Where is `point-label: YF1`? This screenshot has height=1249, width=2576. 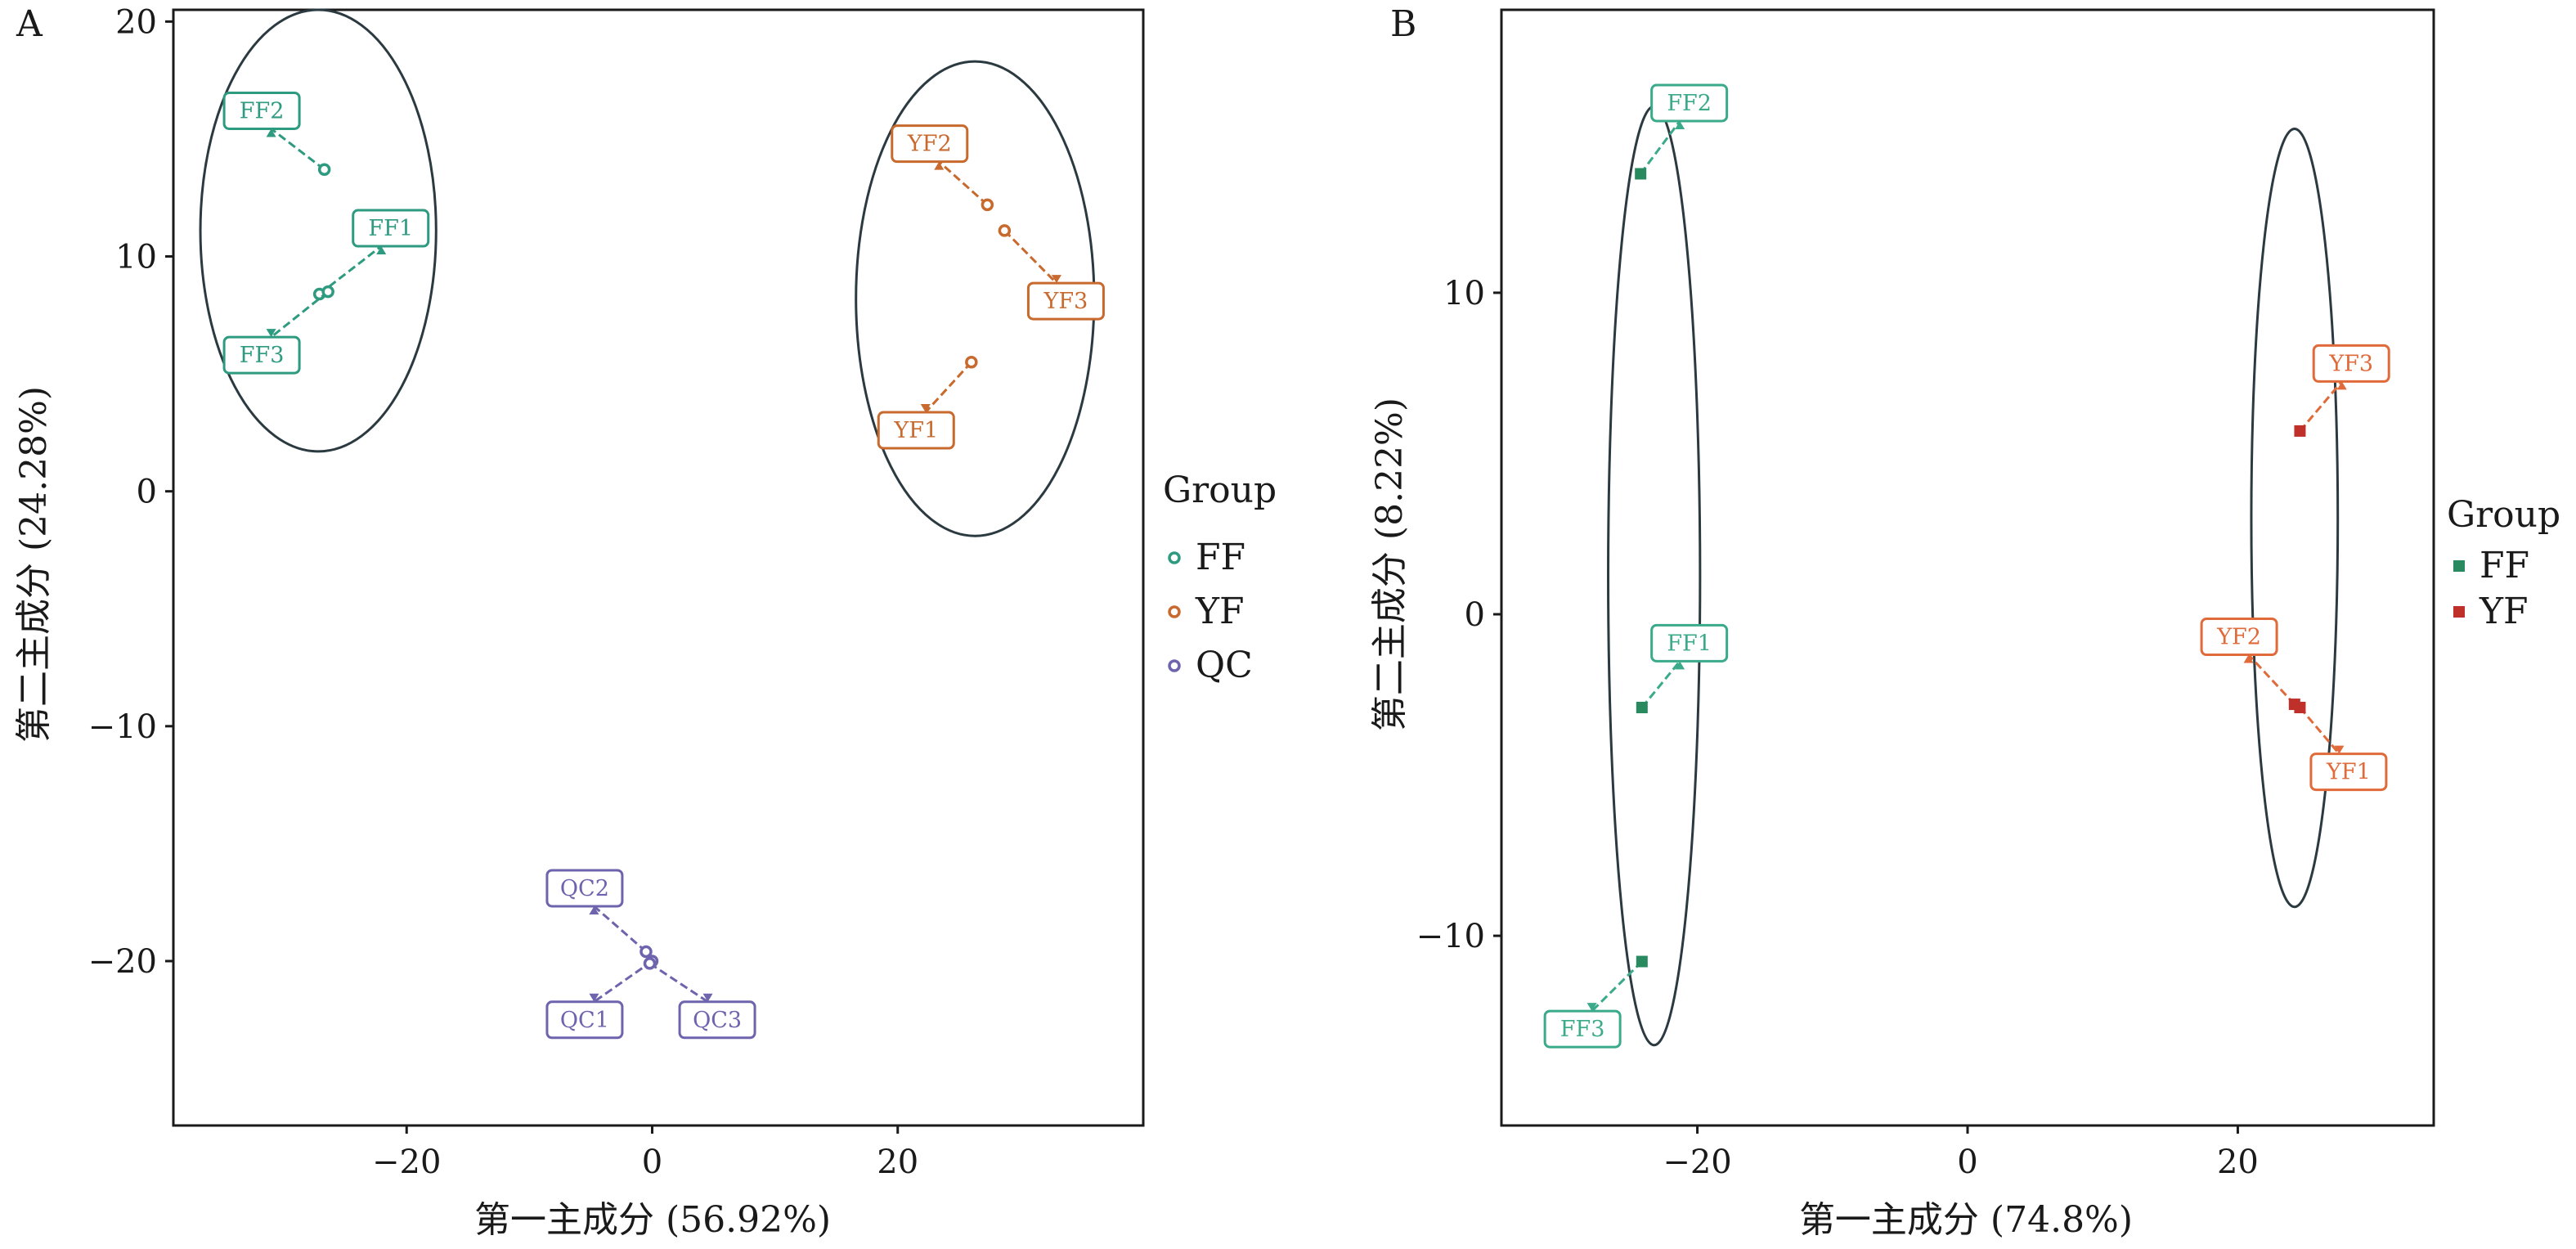
point-label: YF1 is located at coordinates (924, 405).